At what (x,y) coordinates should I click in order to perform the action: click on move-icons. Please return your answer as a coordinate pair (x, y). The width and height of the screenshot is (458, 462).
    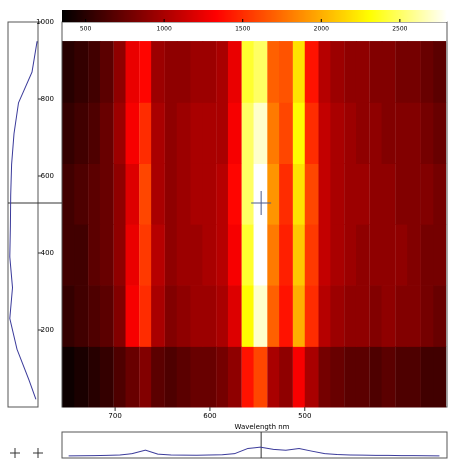
    Looking at the image, I should click on (26, 453).